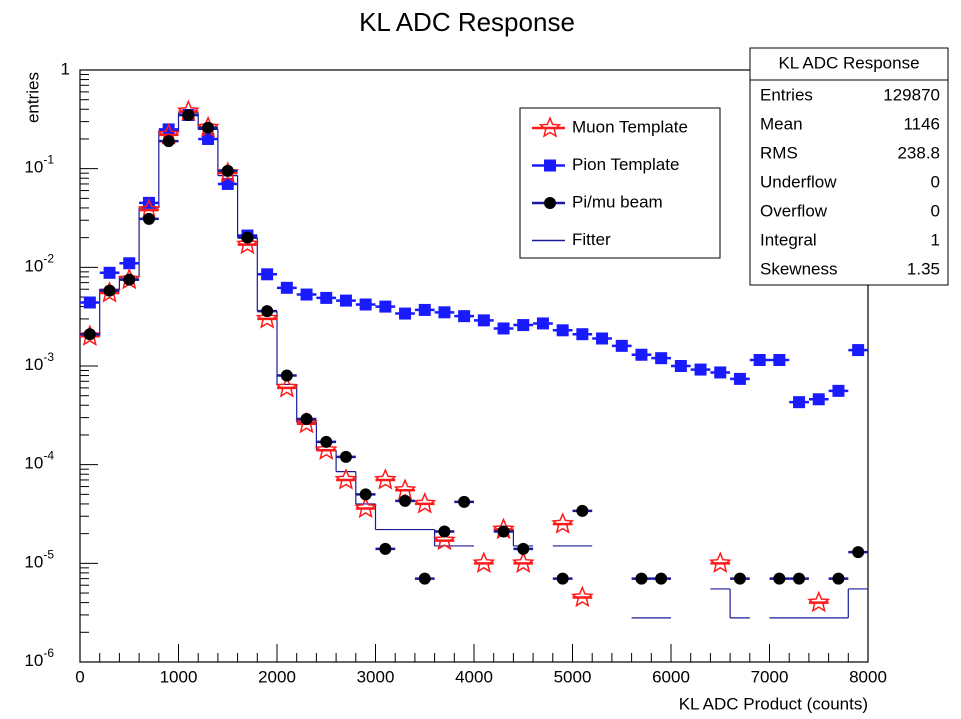  What do you see at coordinates (48, 357) in the screenshot?
I see `y-tick-exponent: -3` at bounding box center [48, 357].